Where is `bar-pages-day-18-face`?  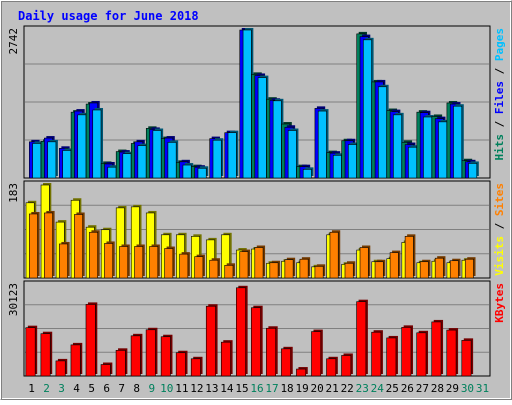 bar-pages-day-18-face is located at coordinates (292, 154).